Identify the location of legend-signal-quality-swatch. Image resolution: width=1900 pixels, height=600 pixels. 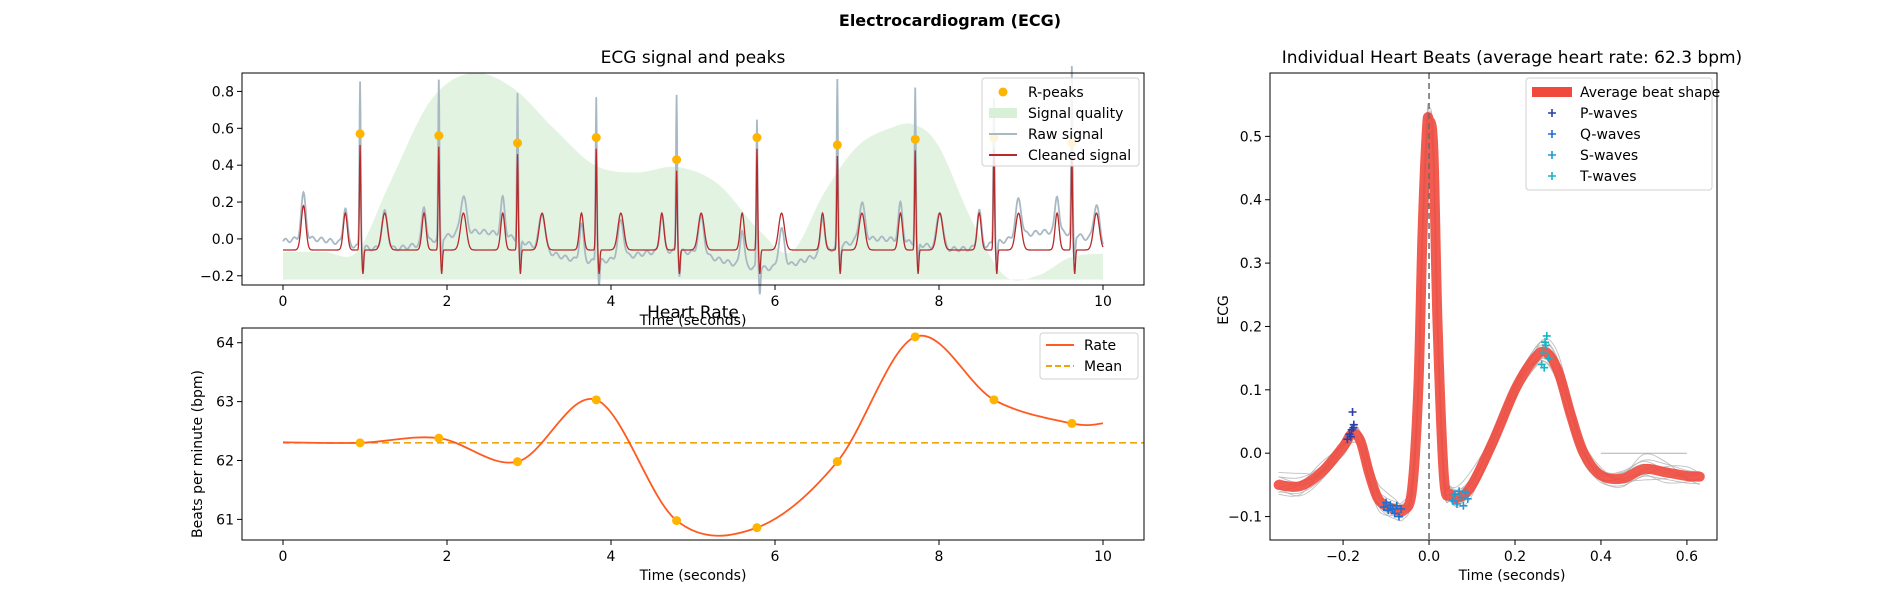
(1003, 113).